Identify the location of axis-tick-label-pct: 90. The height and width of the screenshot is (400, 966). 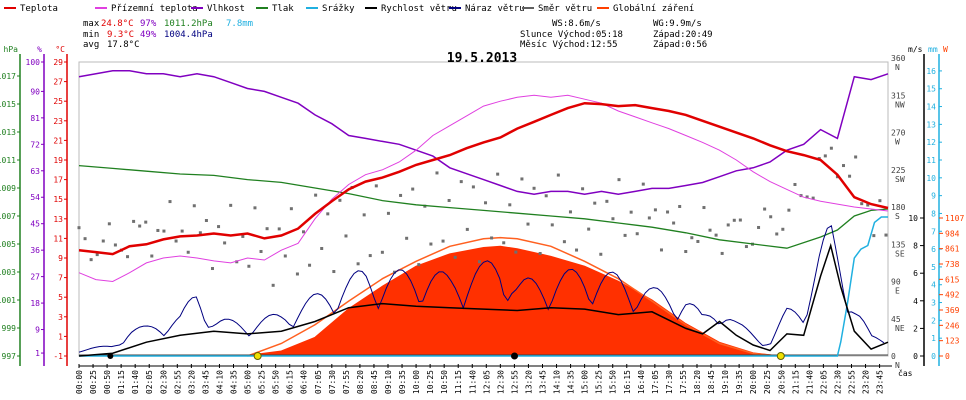
(35, 91).